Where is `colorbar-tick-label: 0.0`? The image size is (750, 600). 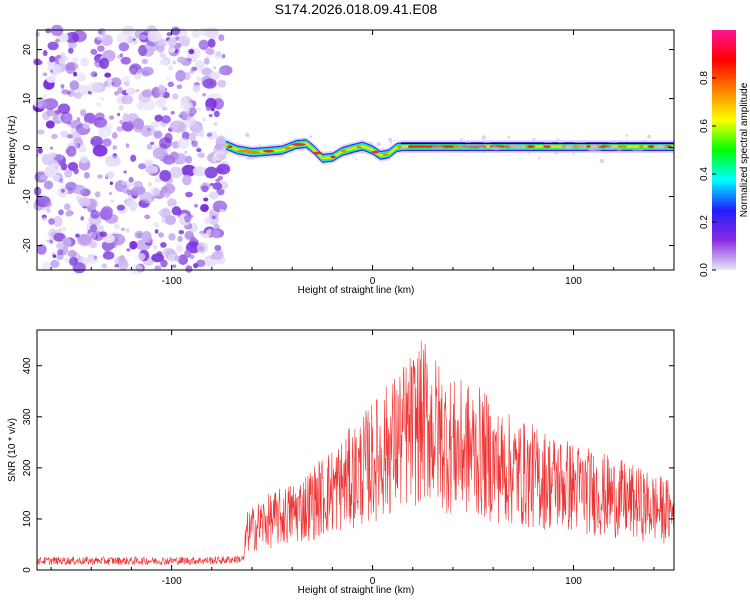 colorbar-tick-label: 0.0 is located at coordinates (704, 270).